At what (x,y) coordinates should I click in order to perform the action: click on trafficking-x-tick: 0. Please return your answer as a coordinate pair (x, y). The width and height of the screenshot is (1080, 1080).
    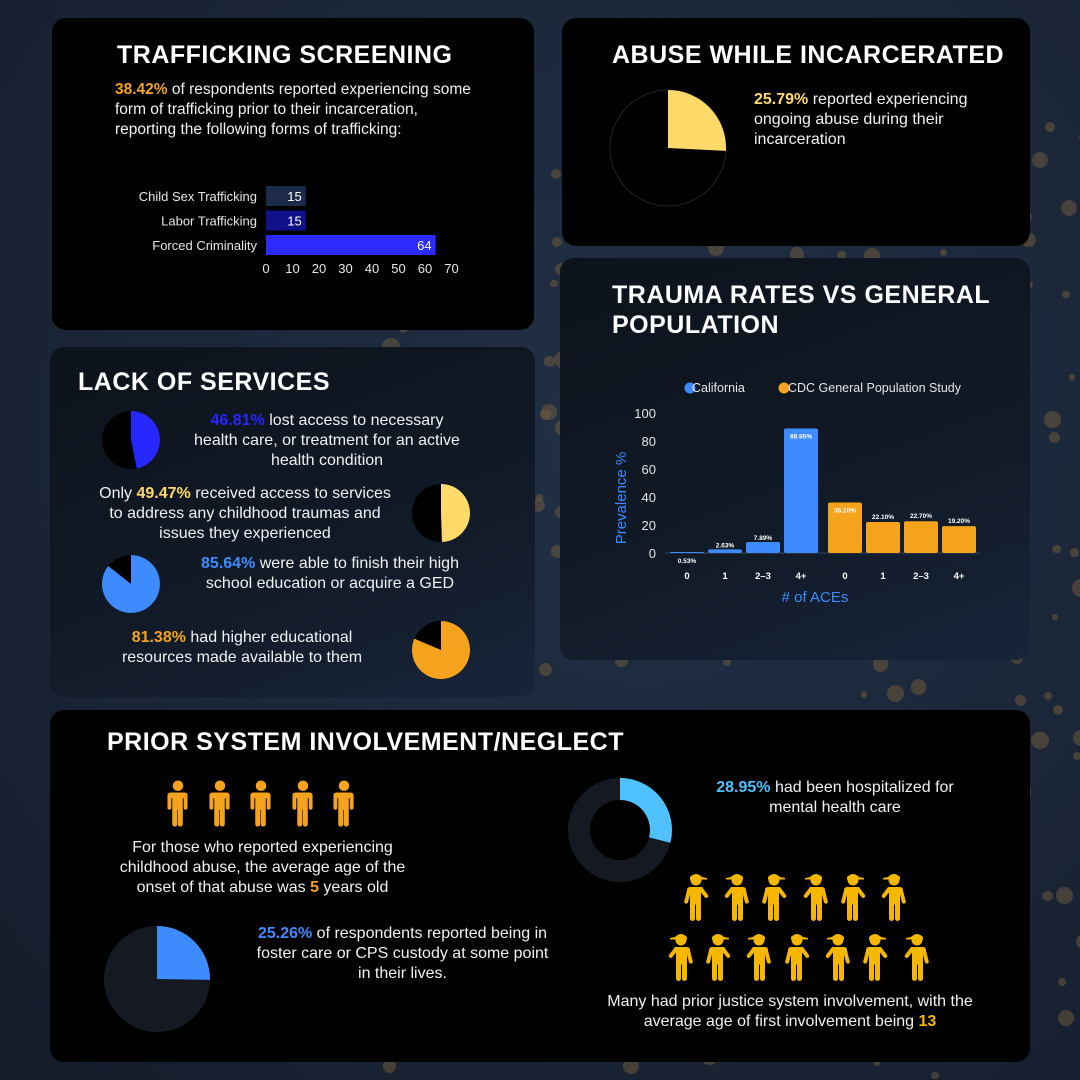
    Looking at the image, I should click on (265, 268).